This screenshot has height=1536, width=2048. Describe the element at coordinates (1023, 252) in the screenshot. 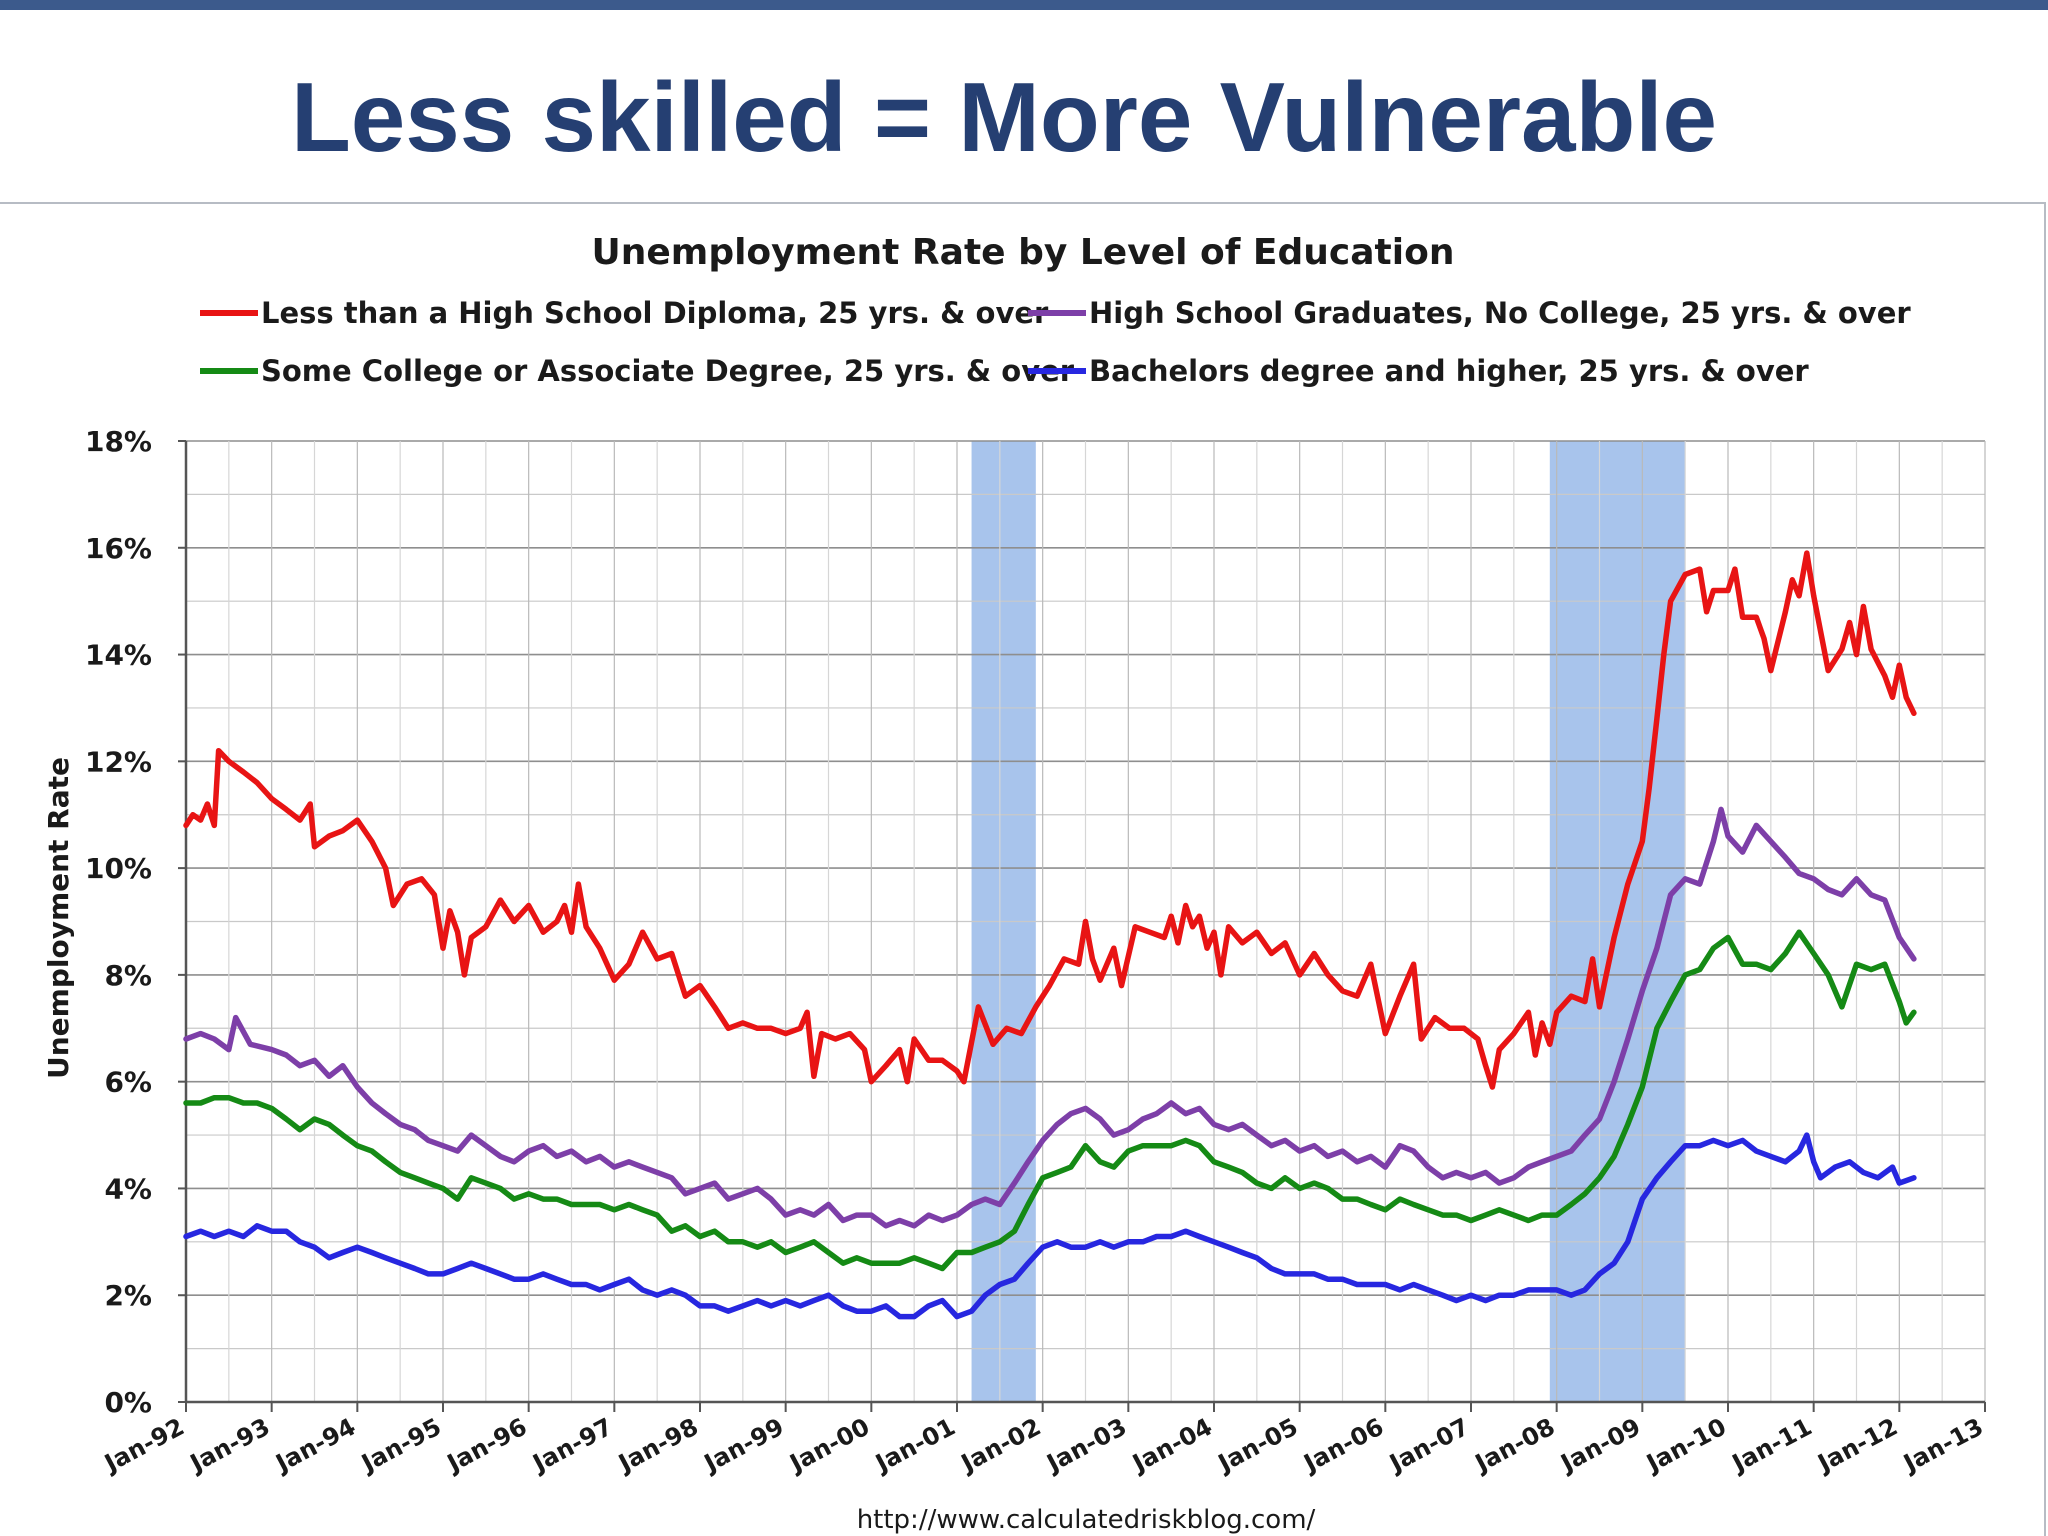

I see `chart-title: Unemployment Rate by Level of Education` at that location.